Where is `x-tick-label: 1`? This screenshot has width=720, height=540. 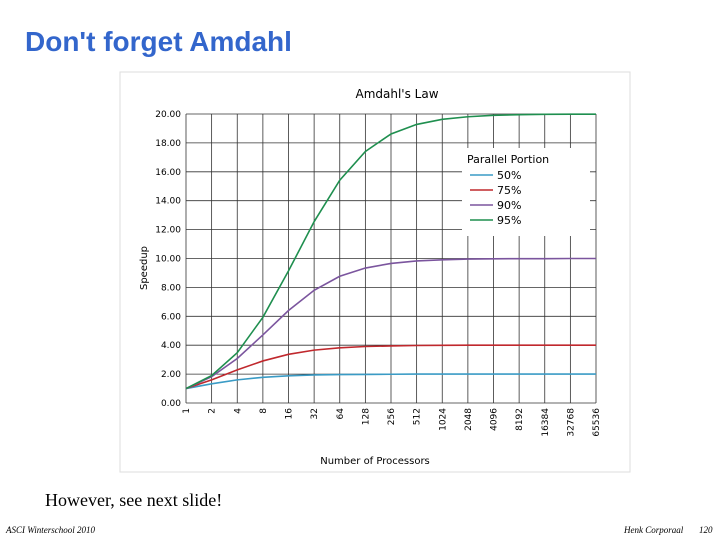
x-tick-label: 1 is located at coordinates (187, 411).